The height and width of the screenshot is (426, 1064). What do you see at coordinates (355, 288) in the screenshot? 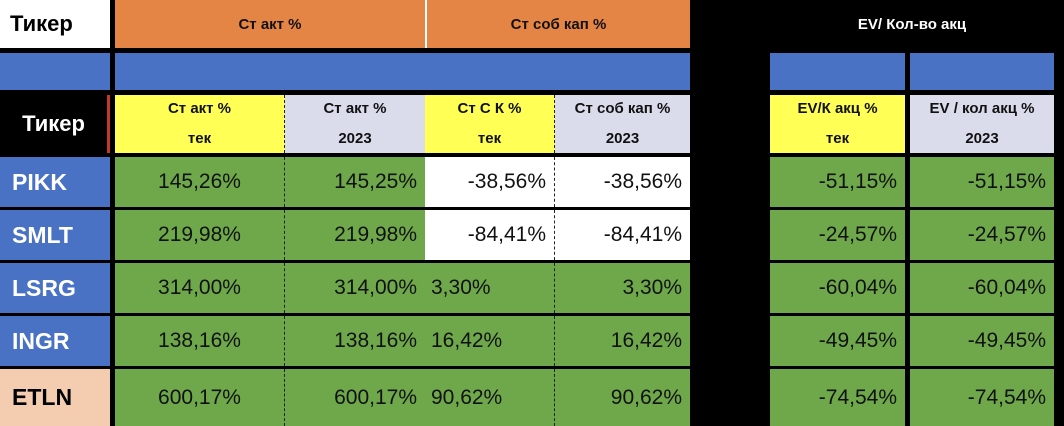
I see `cell-st-akt-2023: 314,00%` at bounding box center [355, 288].